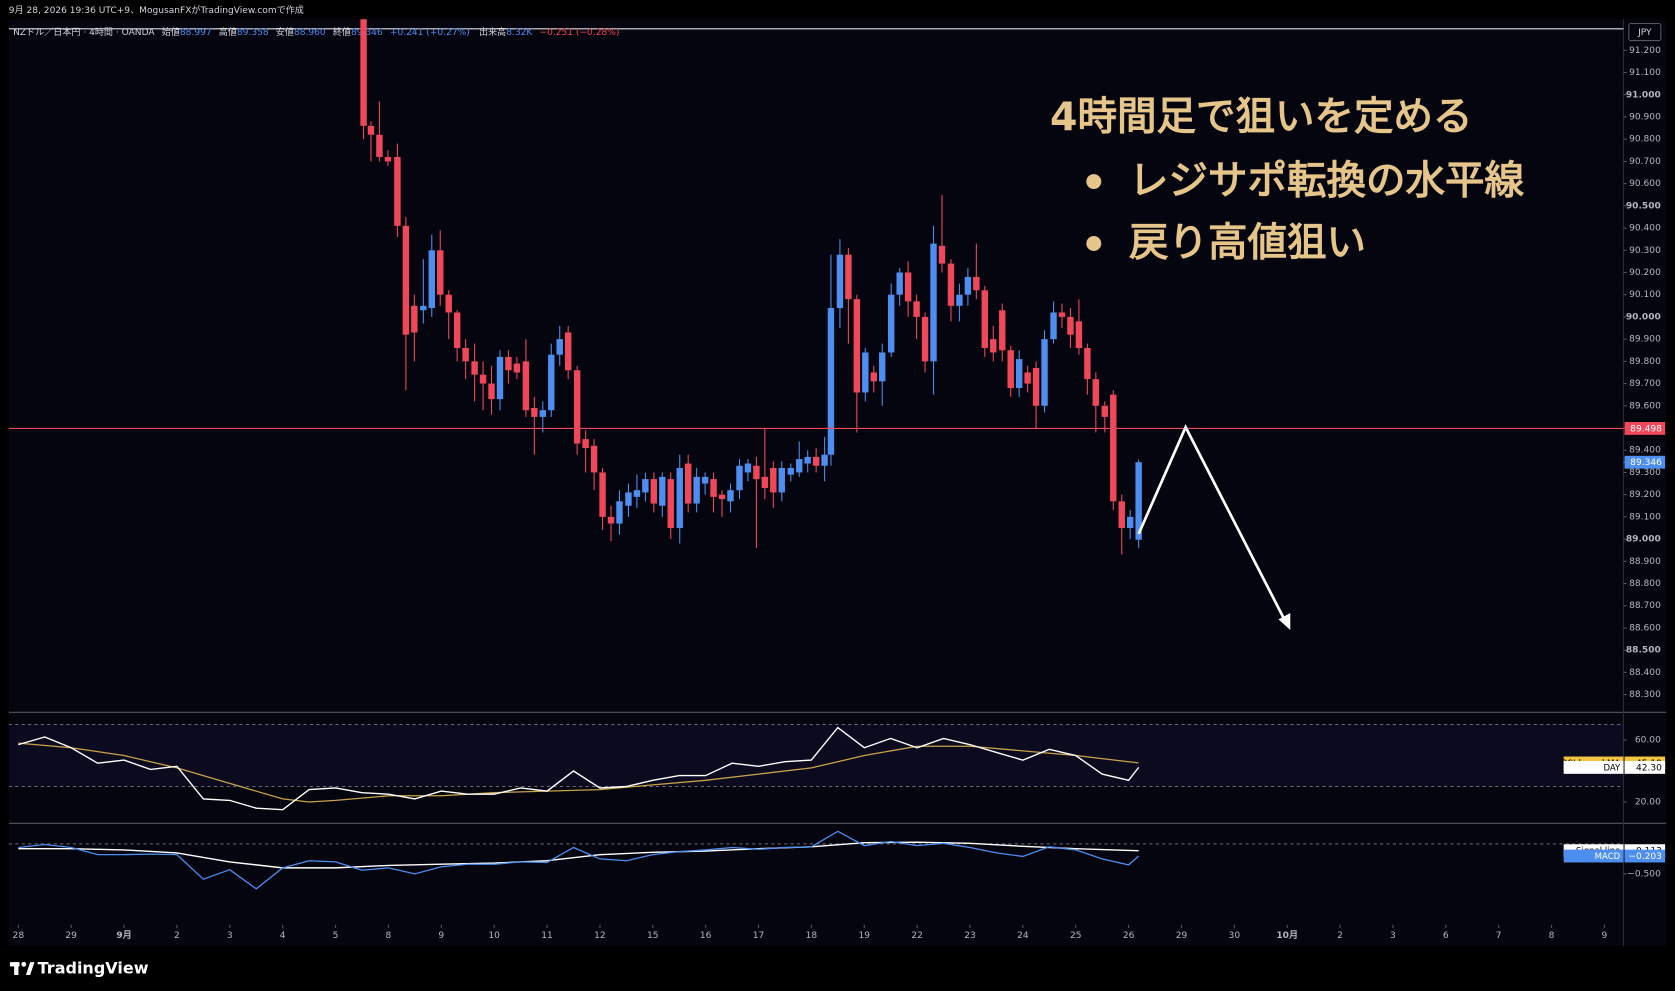 The image size is (1675, 991). What do you see at coordinates (1645, 695) in the screenshot?
I see `y-tick-label: 88.300` at bounding box center [1645, 695].